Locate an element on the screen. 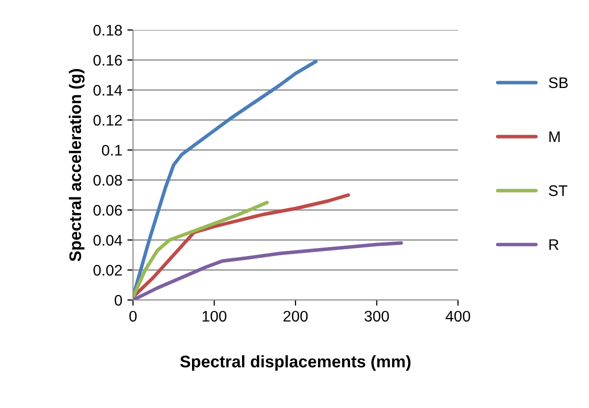 Image resolution: width=589 pixels, height=408 pixels. x-tick-label: 200 is located at coordinates (296, 316).